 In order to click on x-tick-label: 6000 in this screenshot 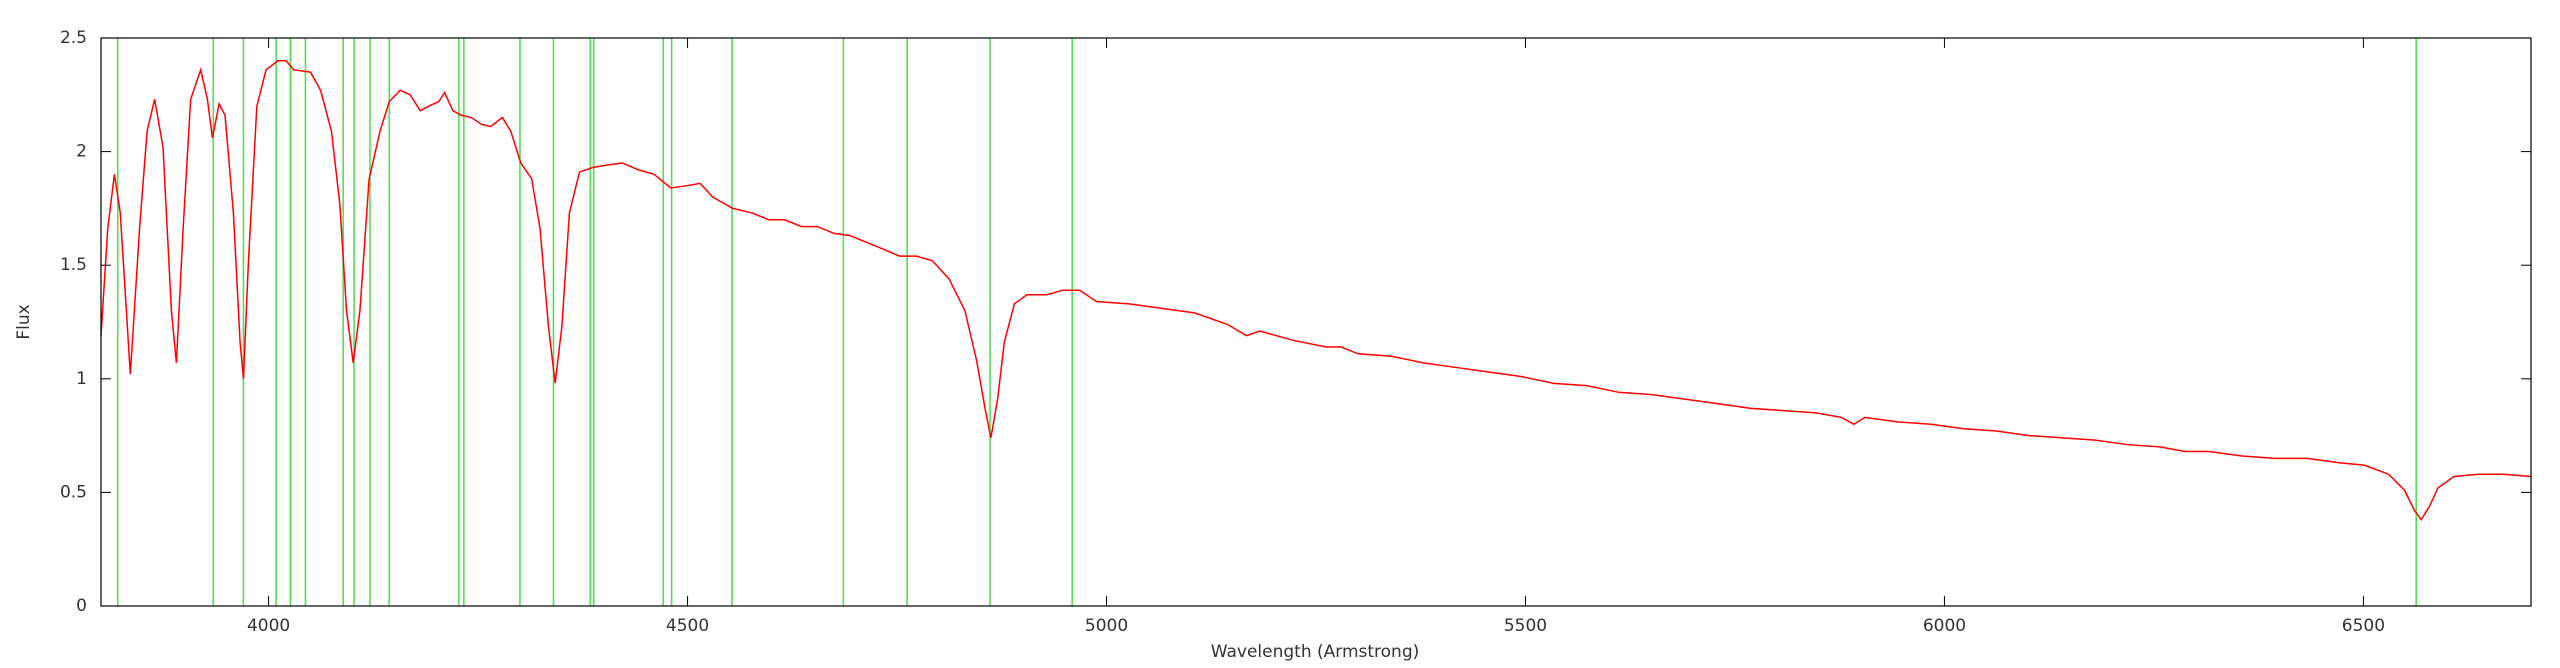, I will do `click(1944, 626)`.